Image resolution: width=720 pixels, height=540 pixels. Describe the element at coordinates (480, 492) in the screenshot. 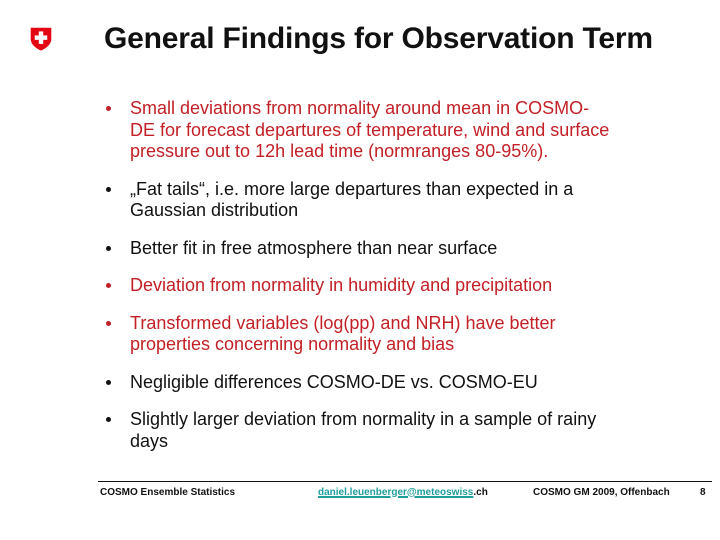

I see `email-link-suffix: .ch` at that location.